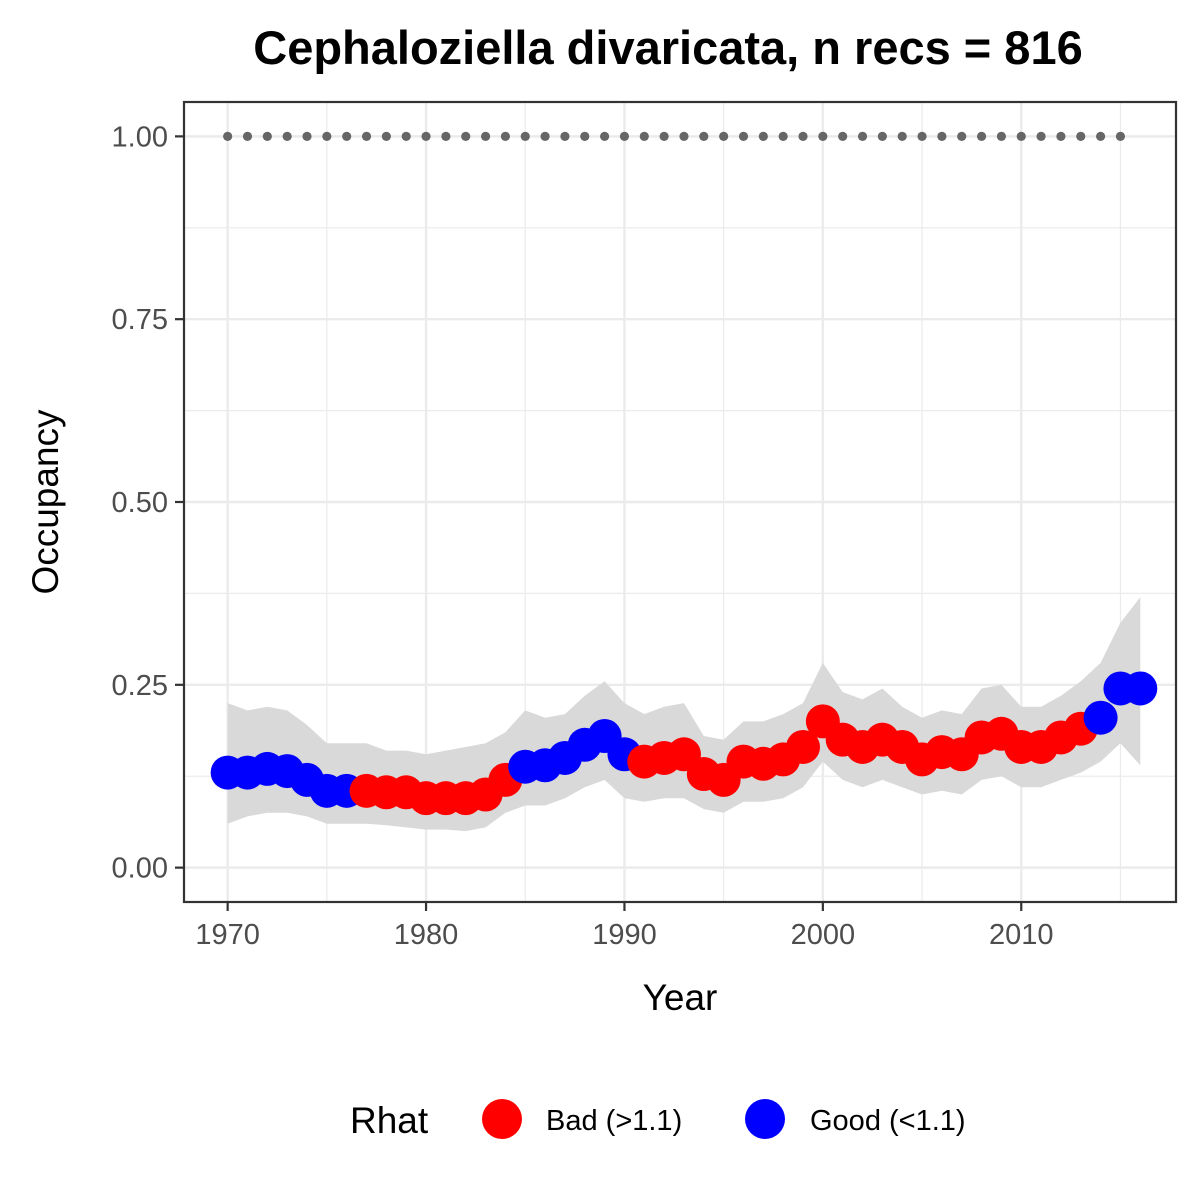 Image resolution: width=1200 pixels, height=1200 pixels. I want to click on y-tick-label: 0.50, so click(140, 503).